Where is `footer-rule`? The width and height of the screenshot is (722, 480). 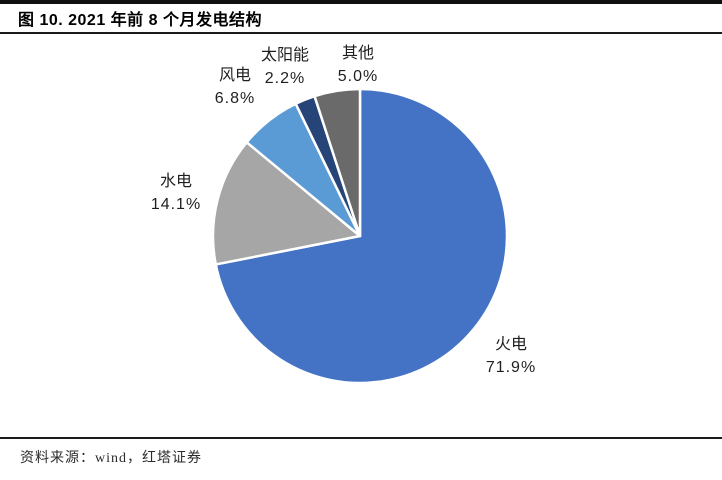 footer-rule is located at coordinates (361, 438).